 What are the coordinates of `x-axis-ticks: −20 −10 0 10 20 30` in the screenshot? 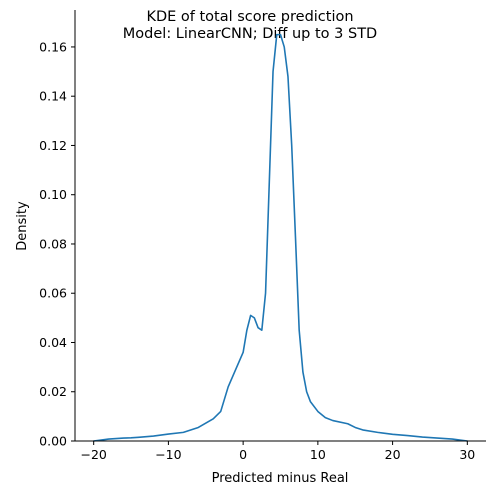 It's located at (277, 451).